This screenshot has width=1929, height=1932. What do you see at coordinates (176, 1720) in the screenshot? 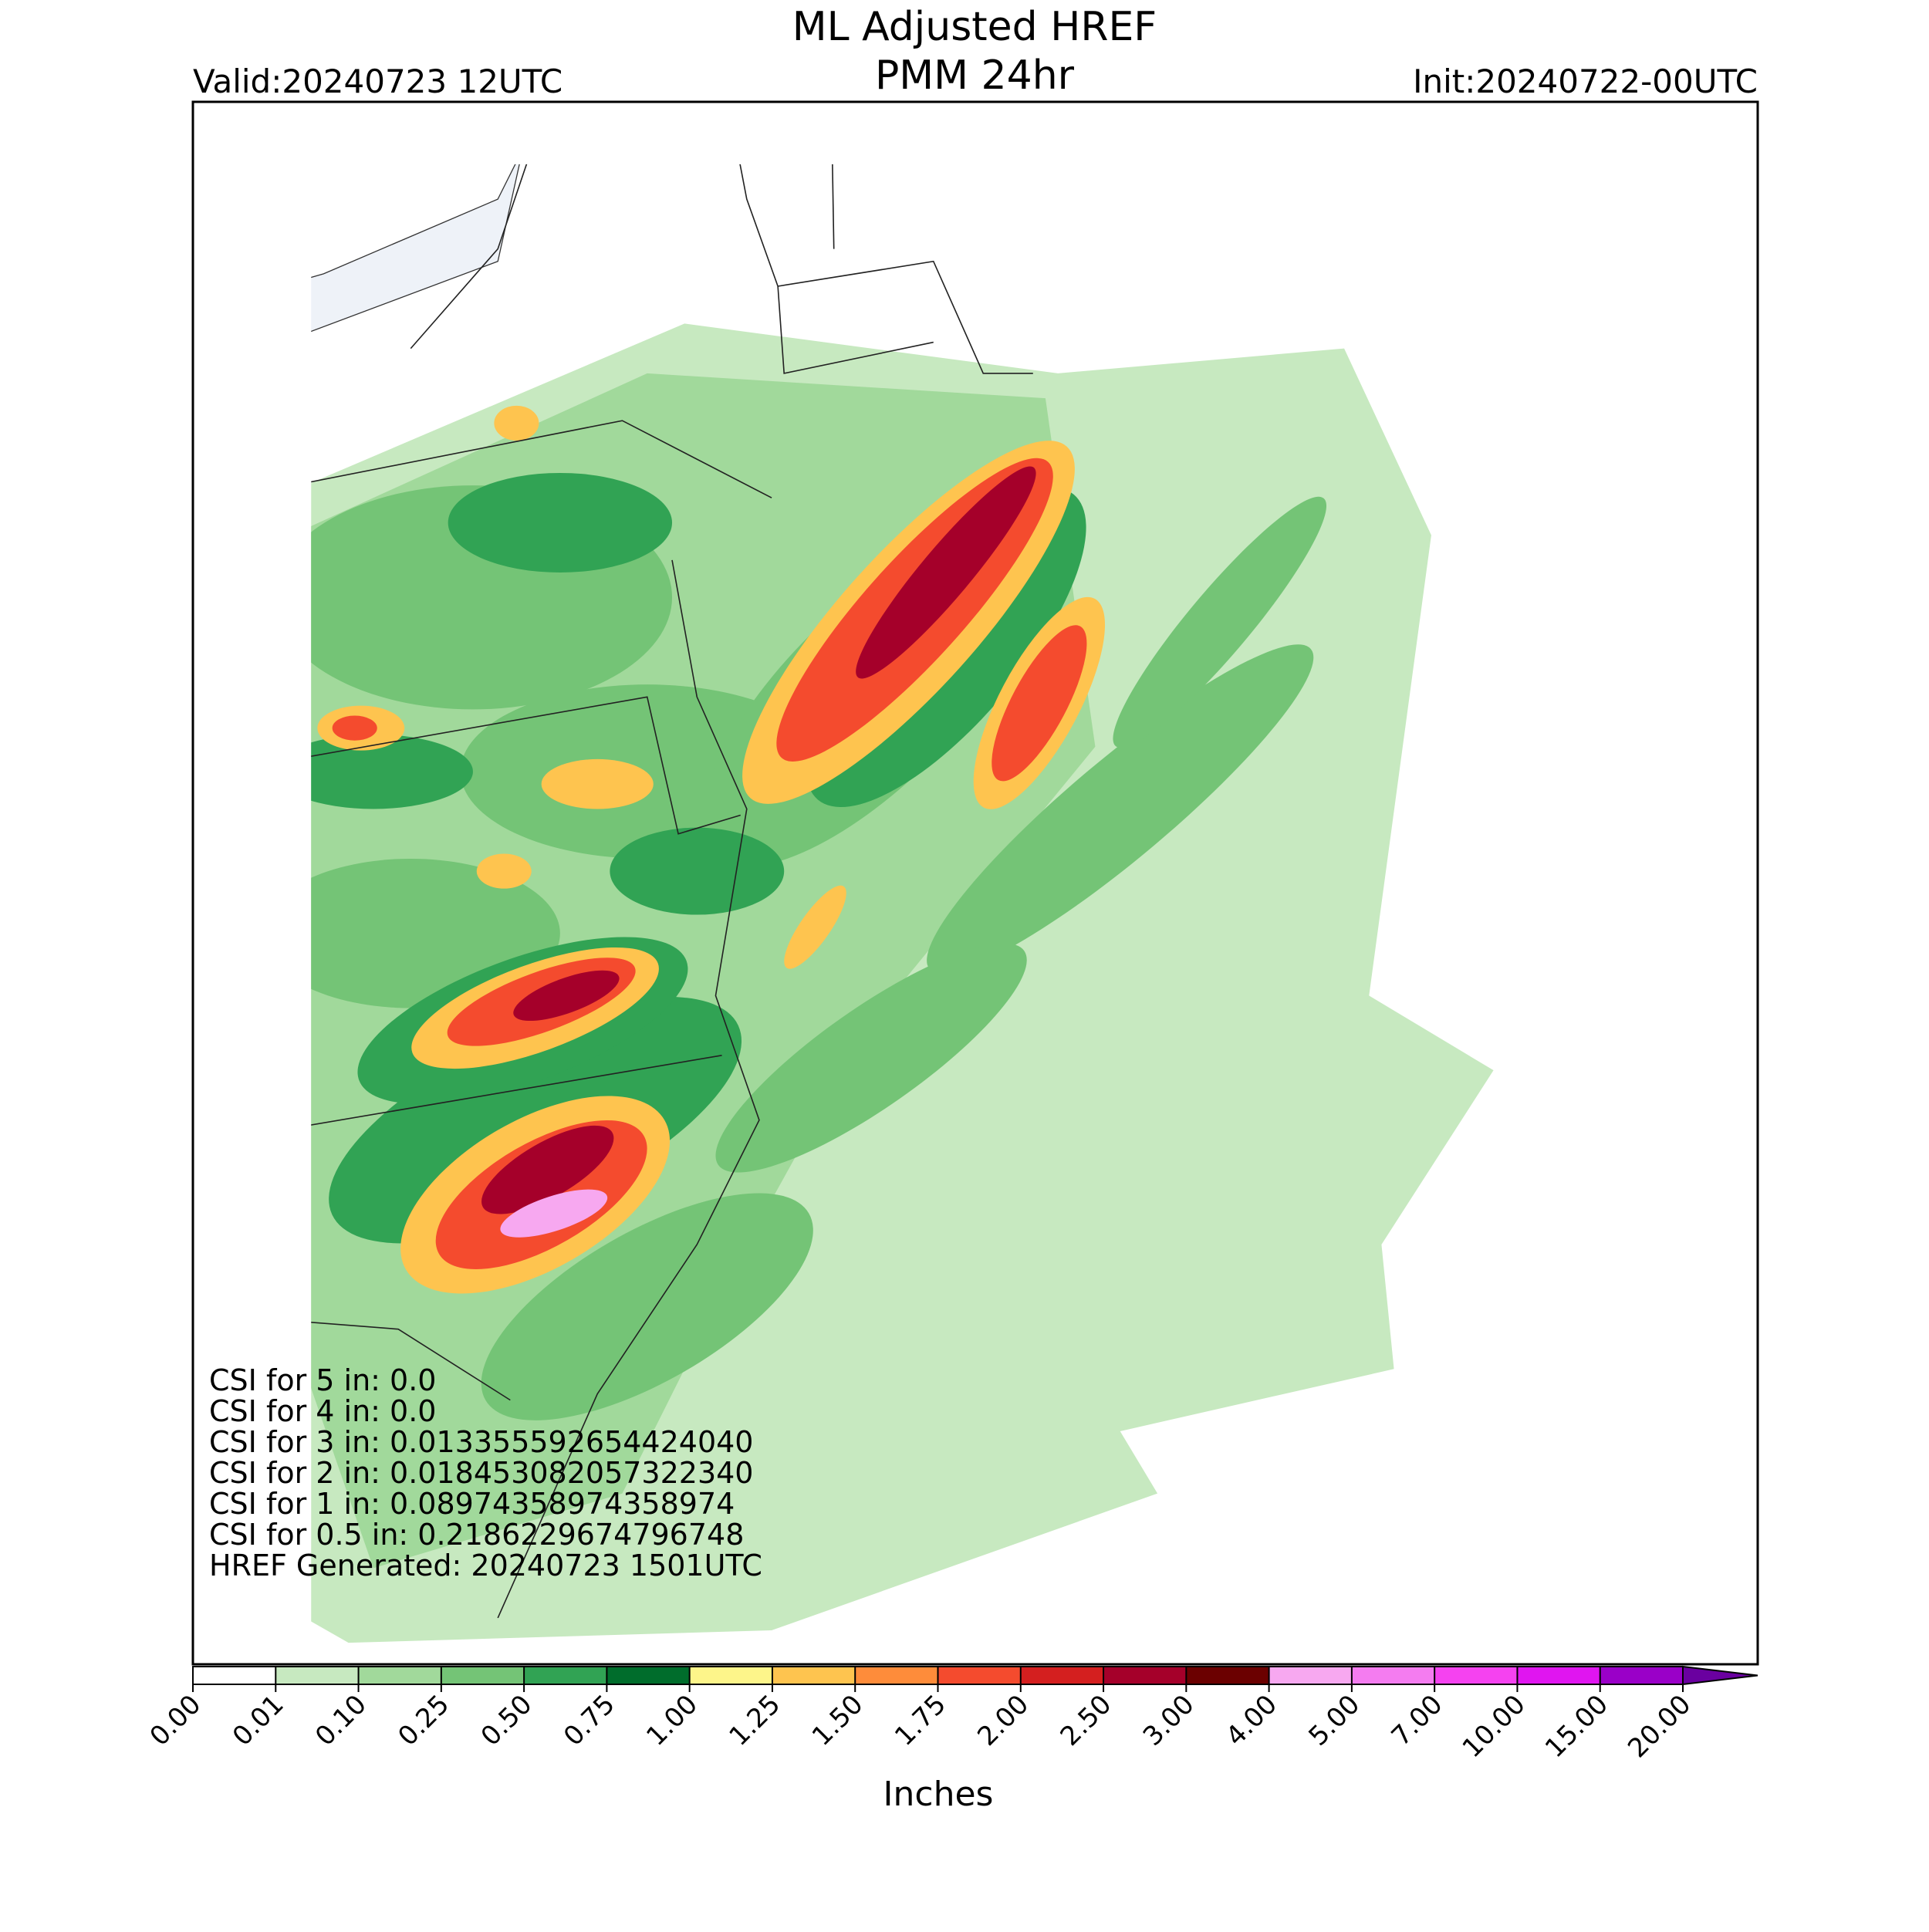
I see `colorbar-tick-label: 0.00` at bounding box center [176, 1720].